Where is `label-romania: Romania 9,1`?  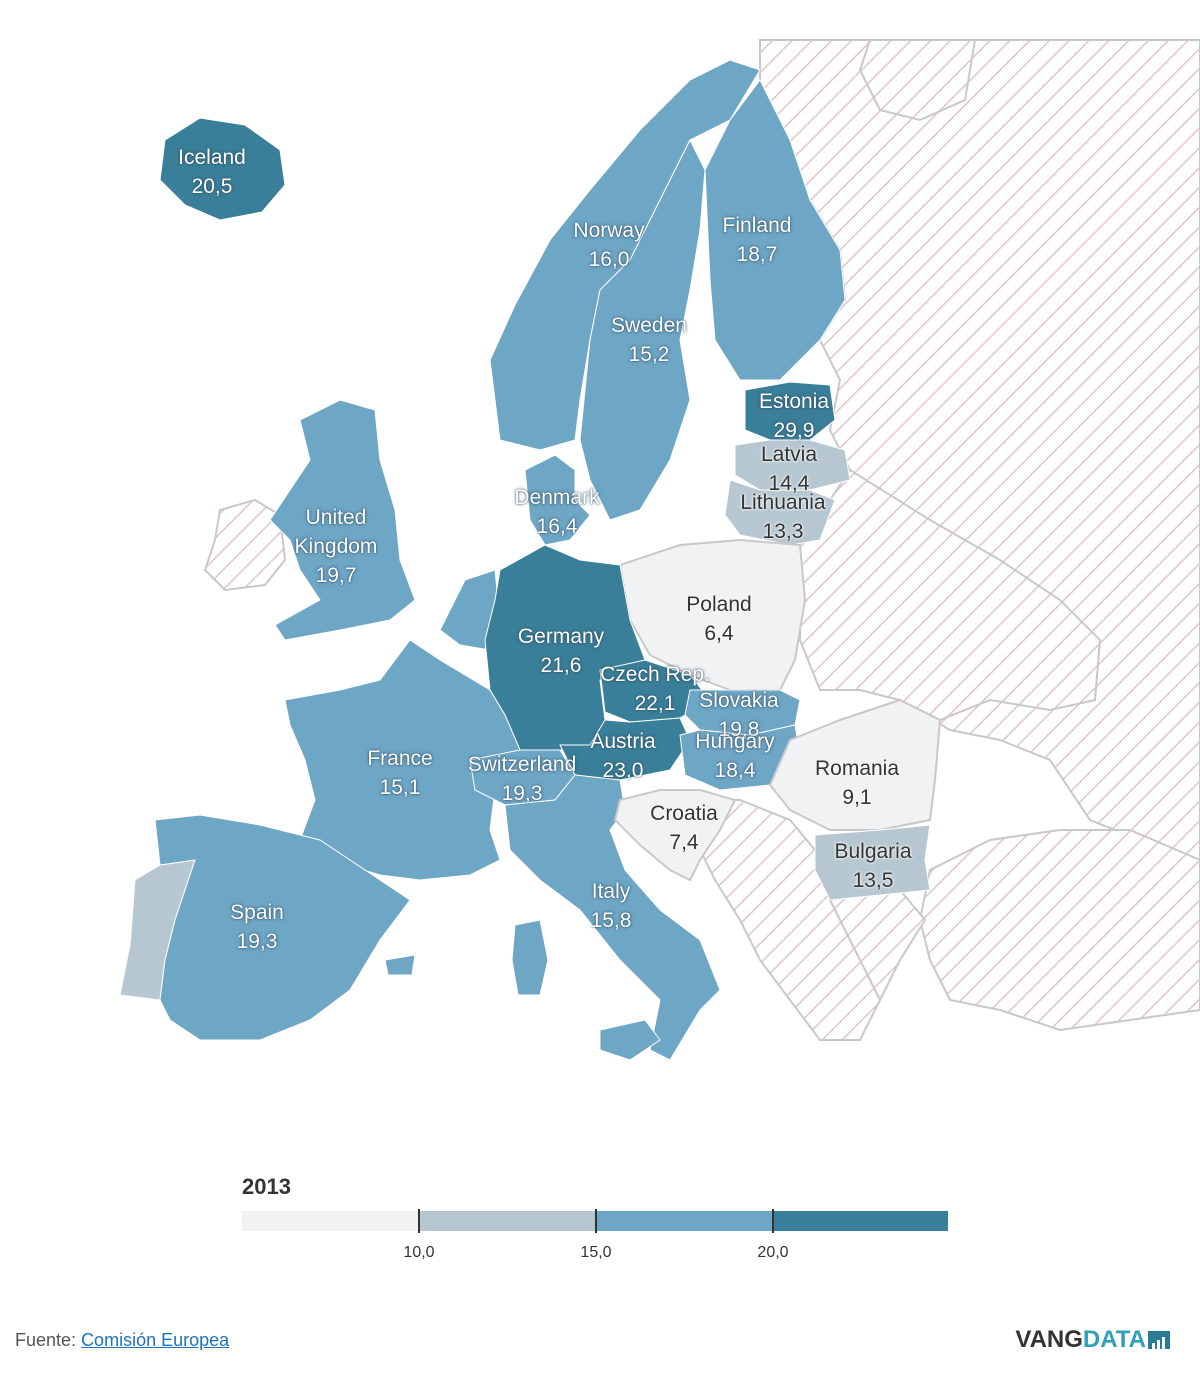 label-romania: Romania 9,1 is located at coordinates (857, 783).